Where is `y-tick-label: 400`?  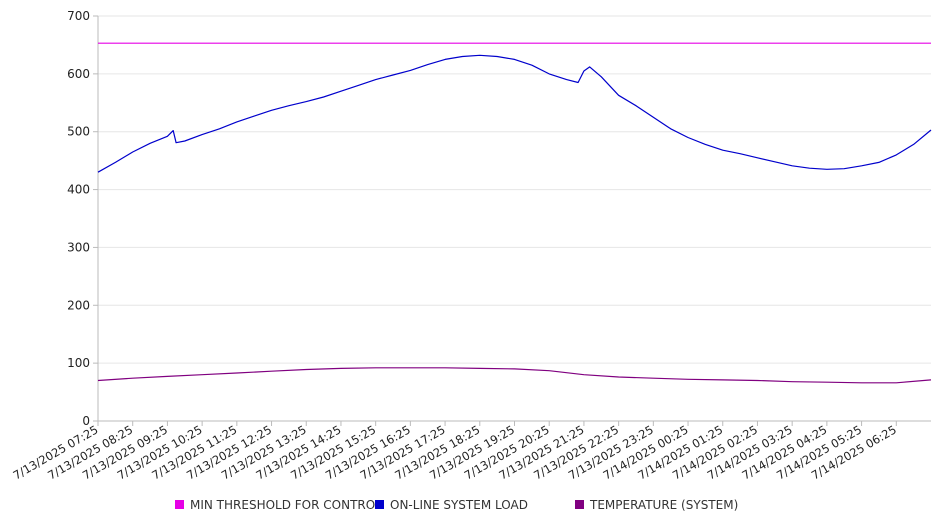 y-tick-label: 400 is located at coordinates (78, 190).